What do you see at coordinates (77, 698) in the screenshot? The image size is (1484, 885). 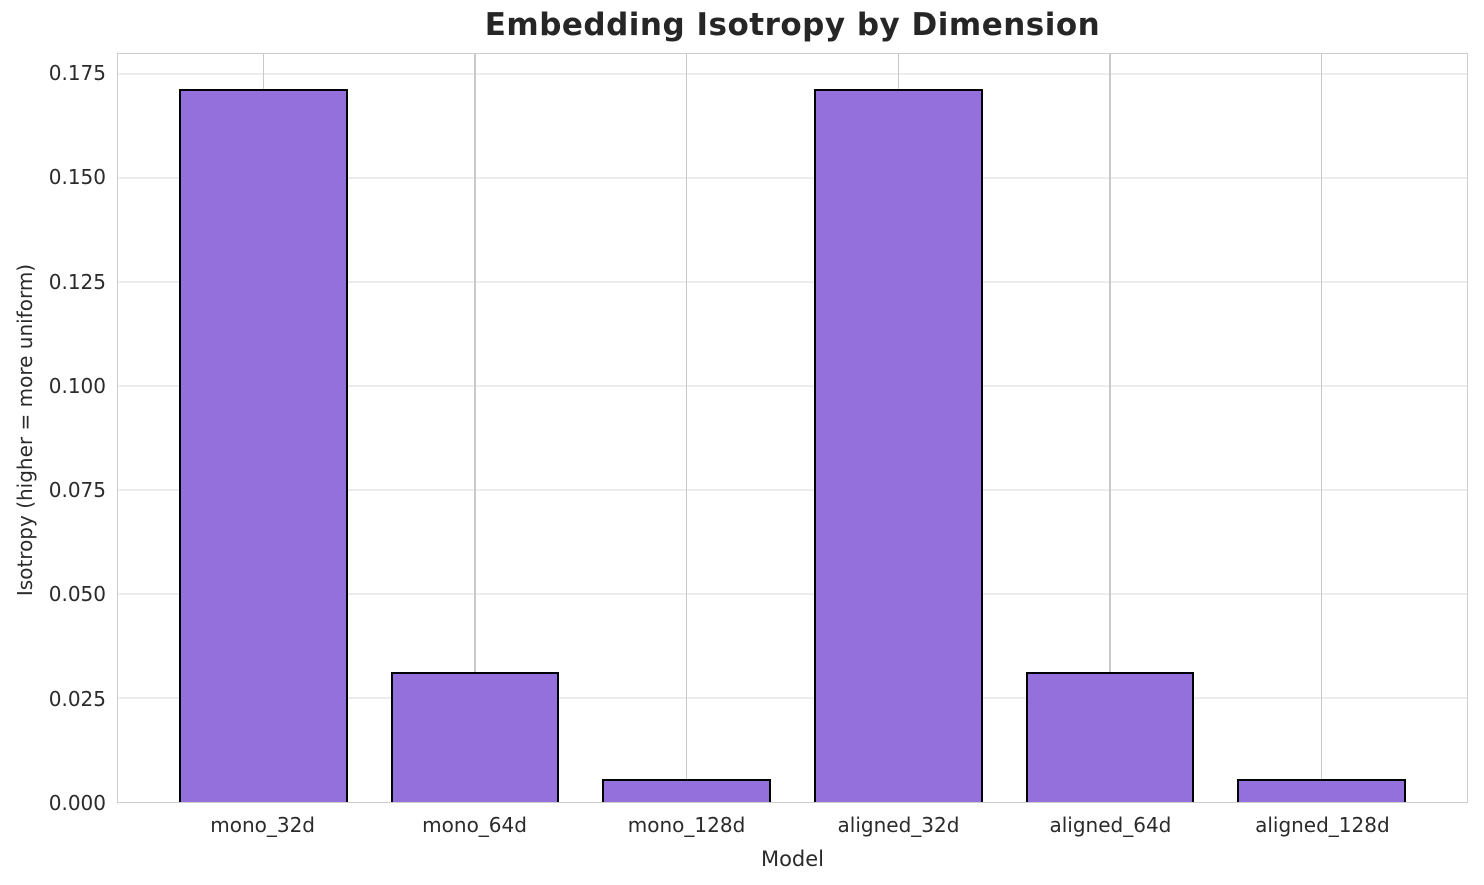 I see `y-tick-label: 0.025` at bounding box center [77, 698].